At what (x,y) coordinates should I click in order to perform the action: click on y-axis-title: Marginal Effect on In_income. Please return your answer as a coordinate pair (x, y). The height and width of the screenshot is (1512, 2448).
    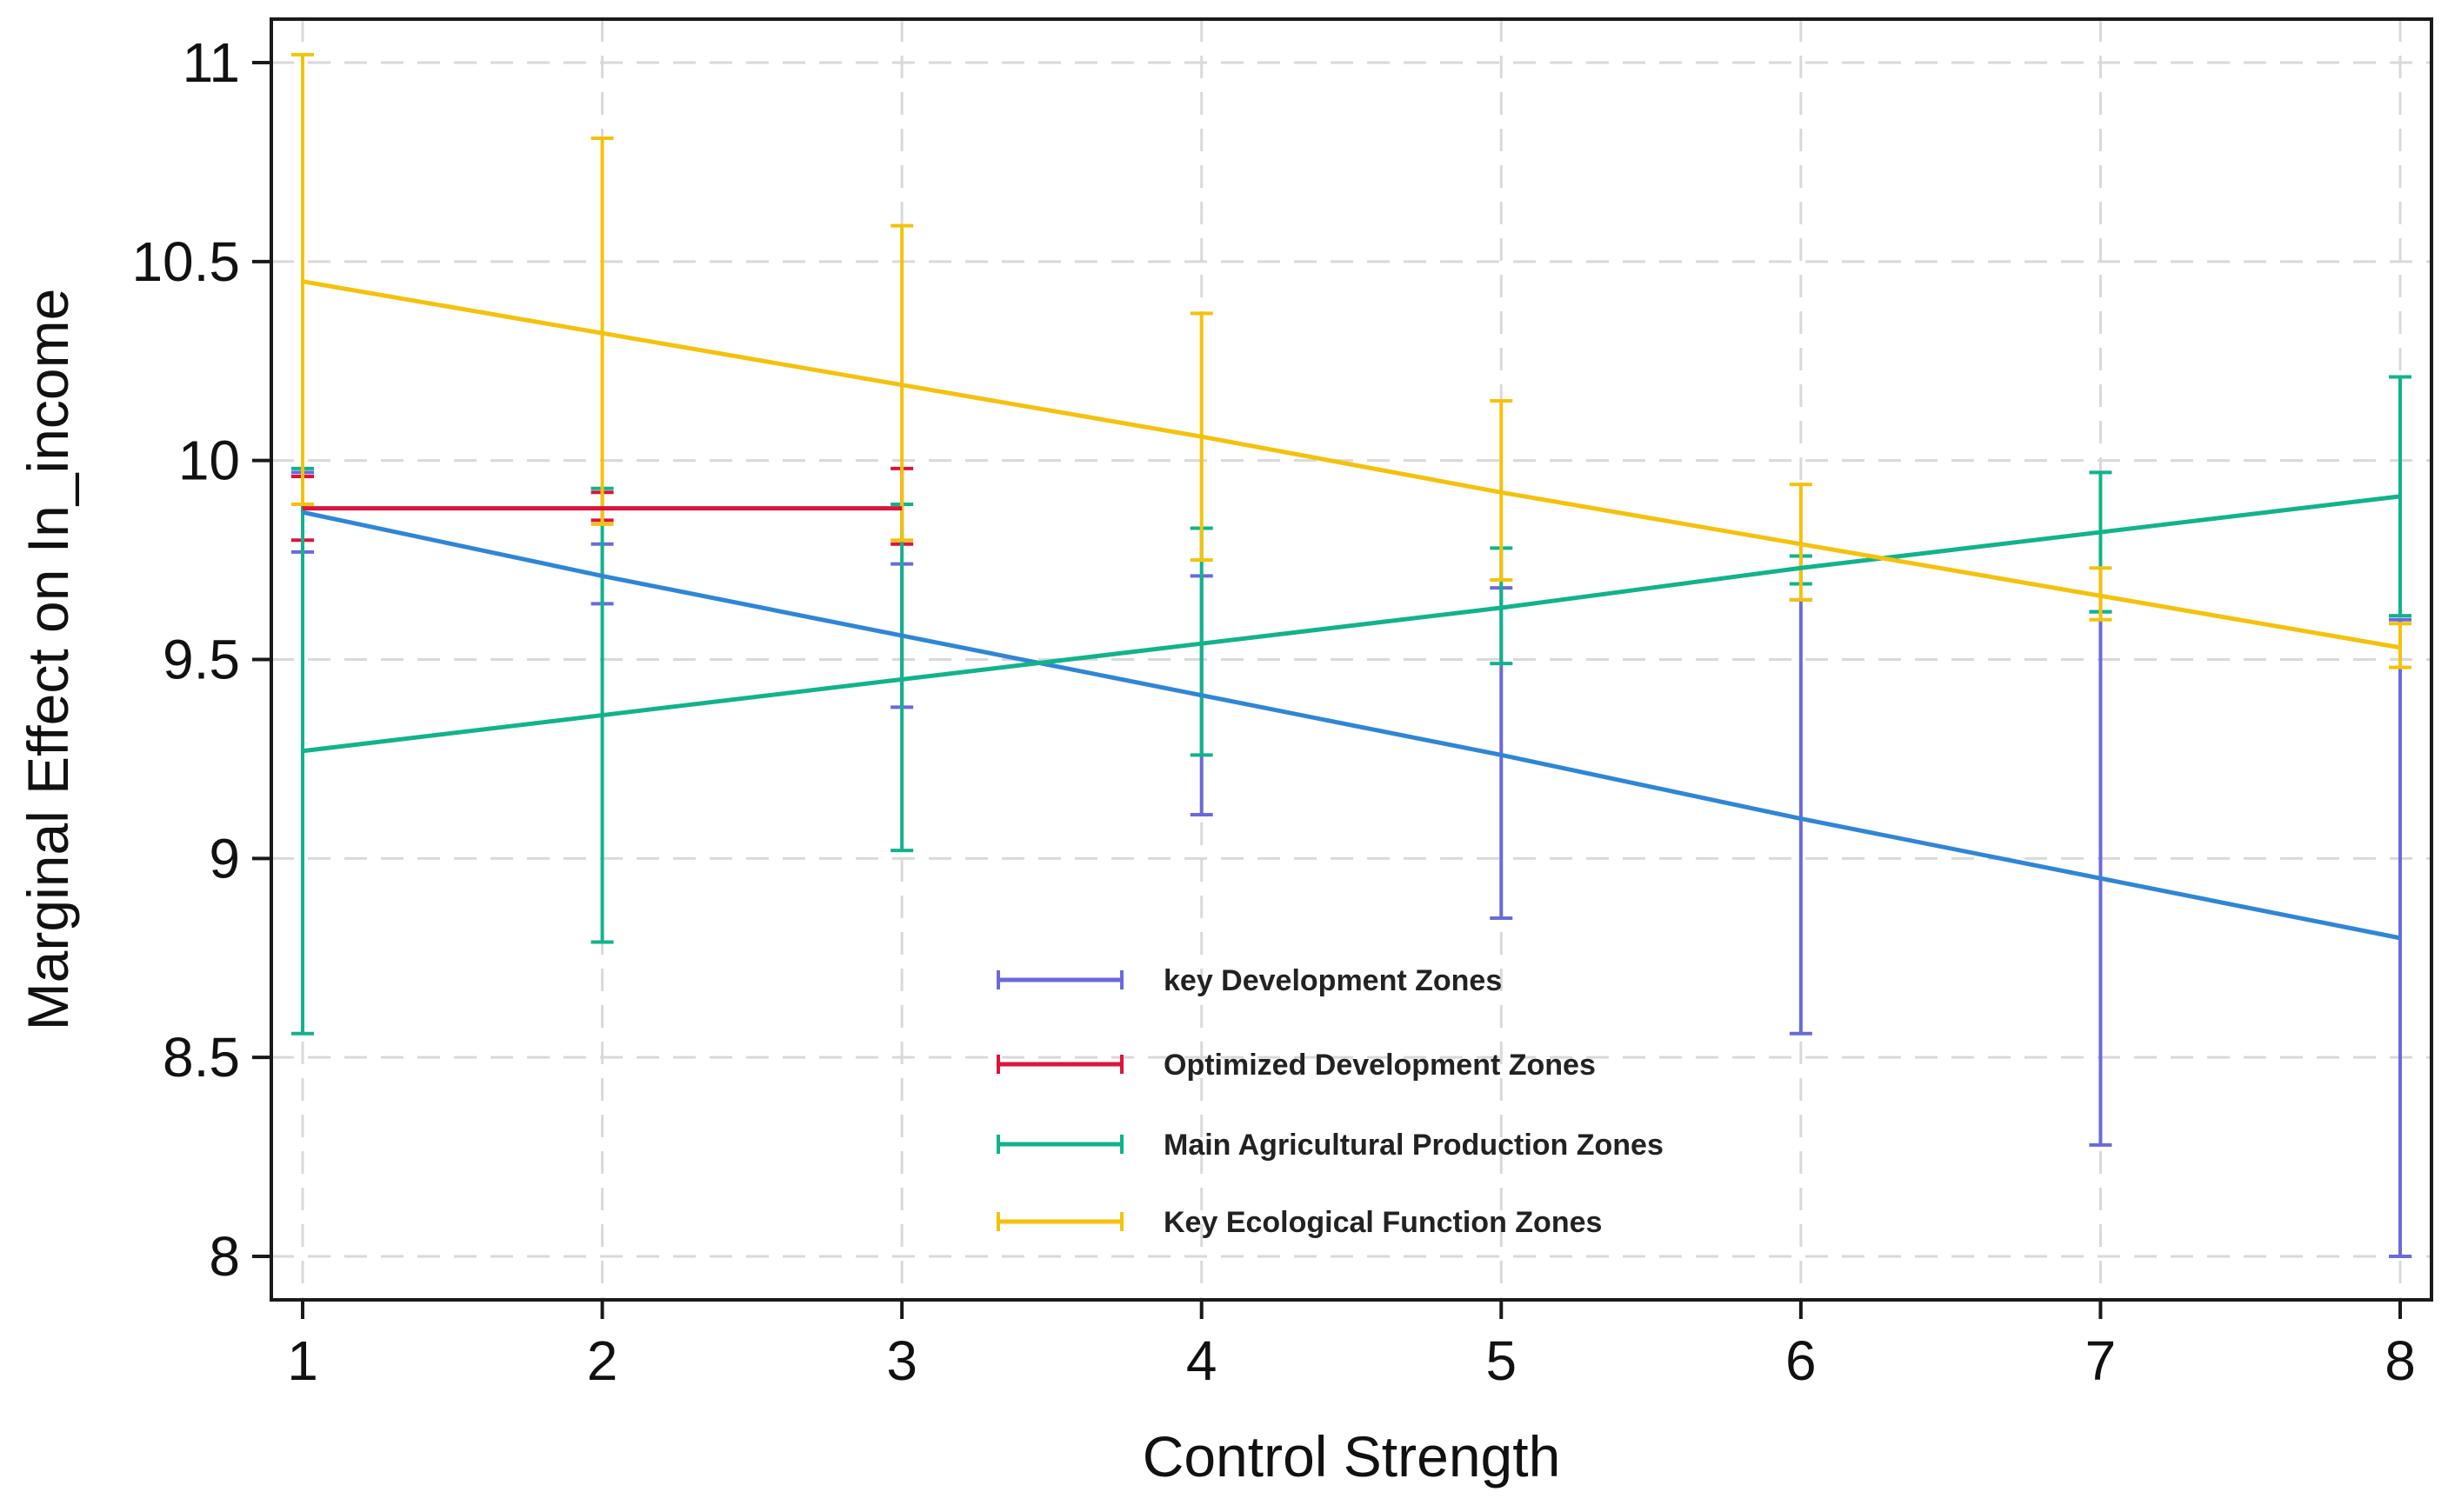
    Looking at the image, I should click on (48, 660).